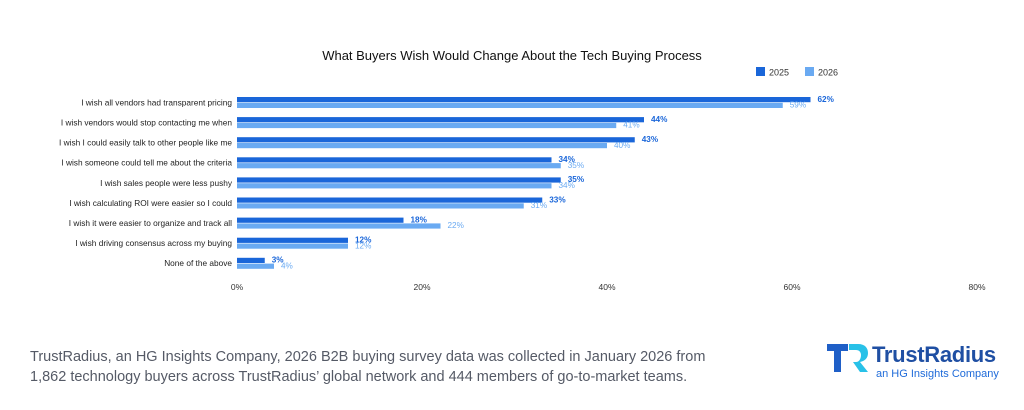 Image resolution: width=1024 pixels, height=410 pixels. What do you see at coordinates (937, 374) in the screenshot?
I see `logo-tagline: an HG Insights Company` at bounding box center [937, 374].